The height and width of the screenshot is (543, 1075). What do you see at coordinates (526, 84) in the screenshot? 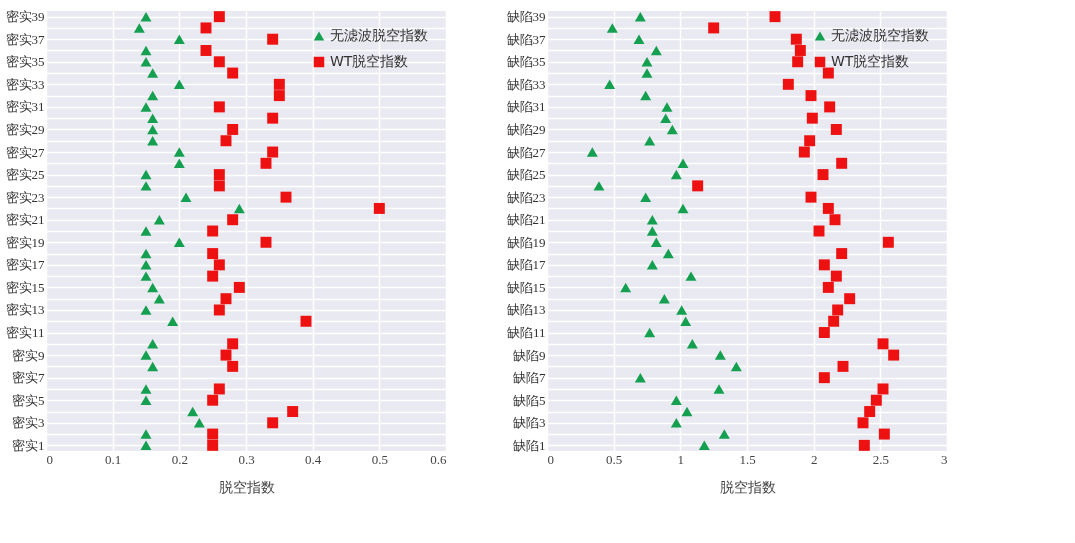
I see `y-tick-label: 缺陷33` at bounding box center [526, 84].